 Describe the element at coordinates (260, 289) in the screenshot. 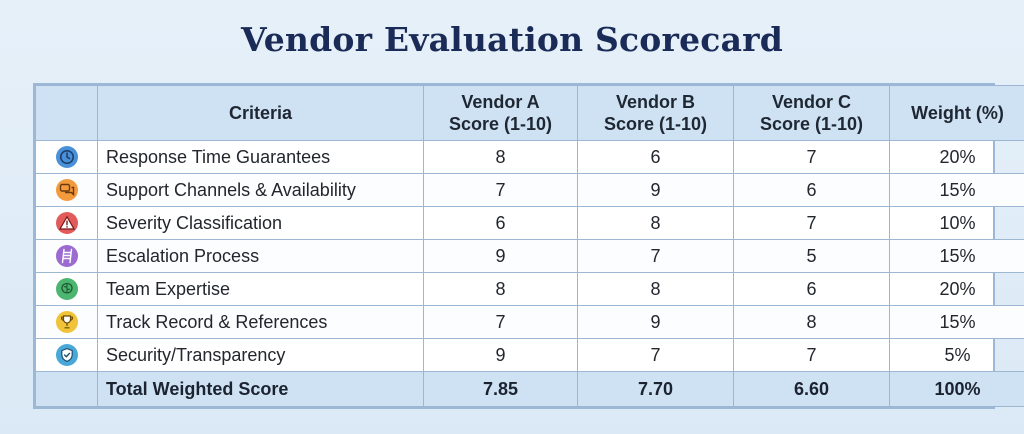

I see `criteria-cell: Team Expertise` at that location.